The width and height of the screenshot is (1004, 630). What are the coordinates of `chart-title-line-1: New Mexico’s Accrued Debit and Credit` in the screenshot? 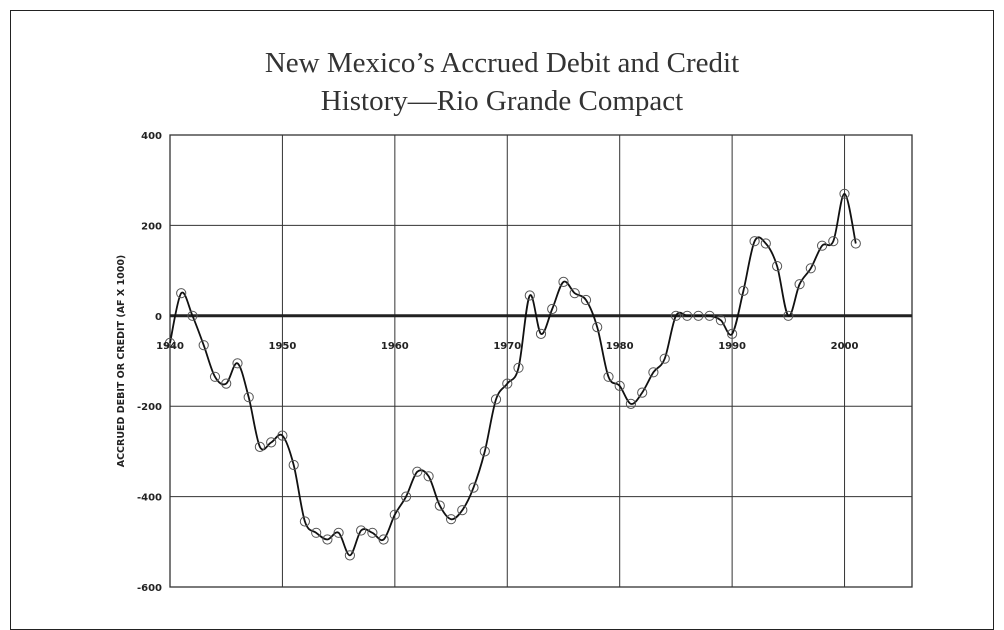 It's located at (502, 63).